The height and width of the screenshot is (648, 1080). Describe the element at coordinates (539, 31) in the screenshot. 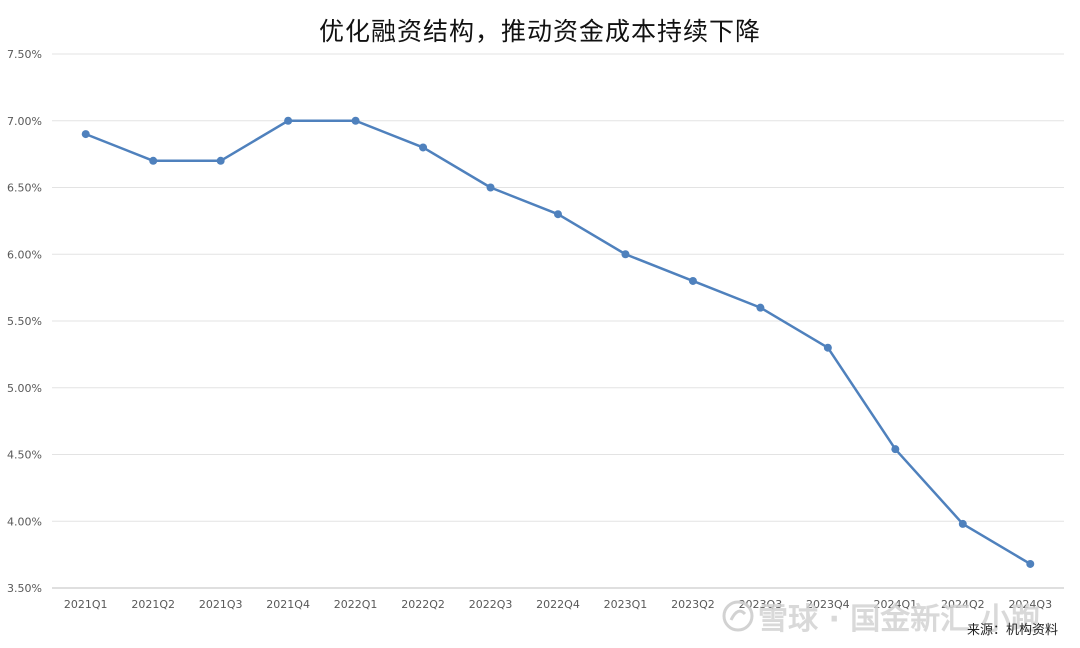

I see `chart-title: 优化融资结构，推动资金成本持续下降` at that location.